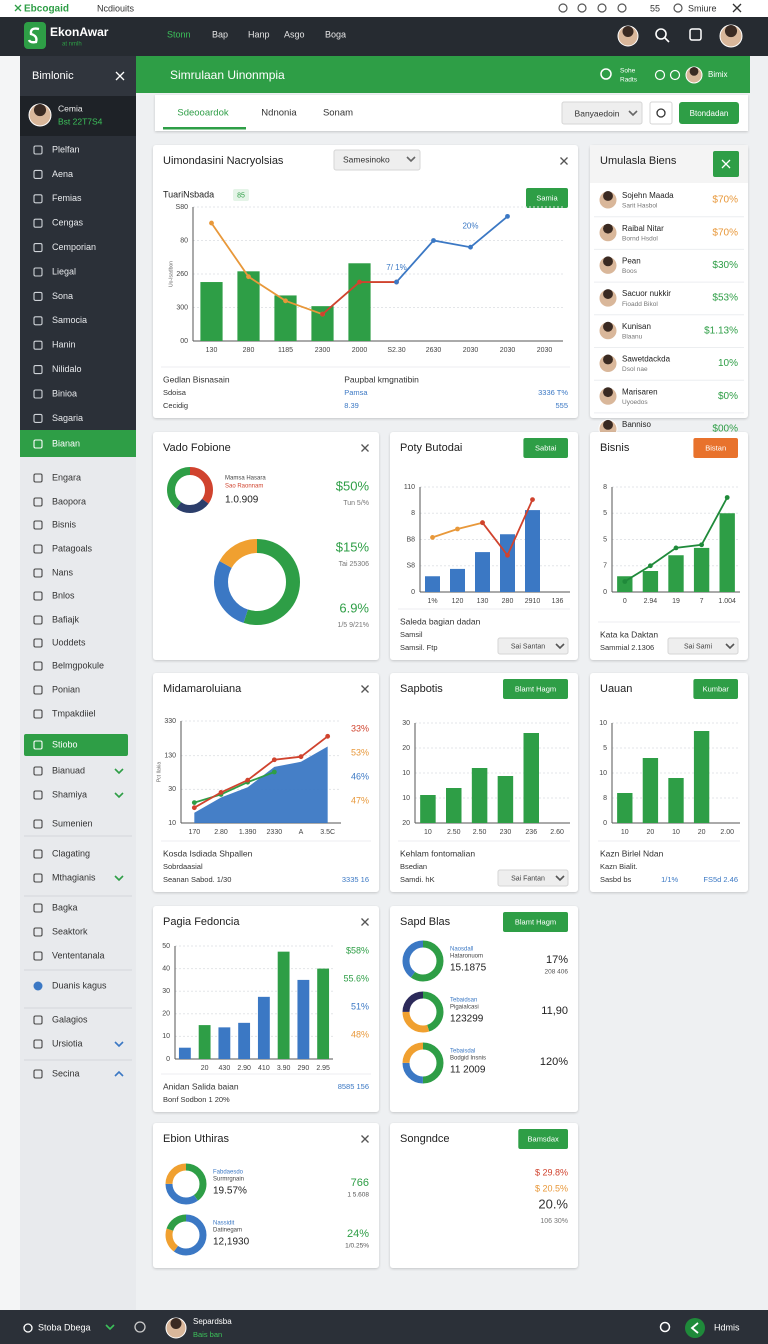 This screenshot has width=768, height=1344. I want to click on sidebar-item: Galagios, so click(70, 1019).